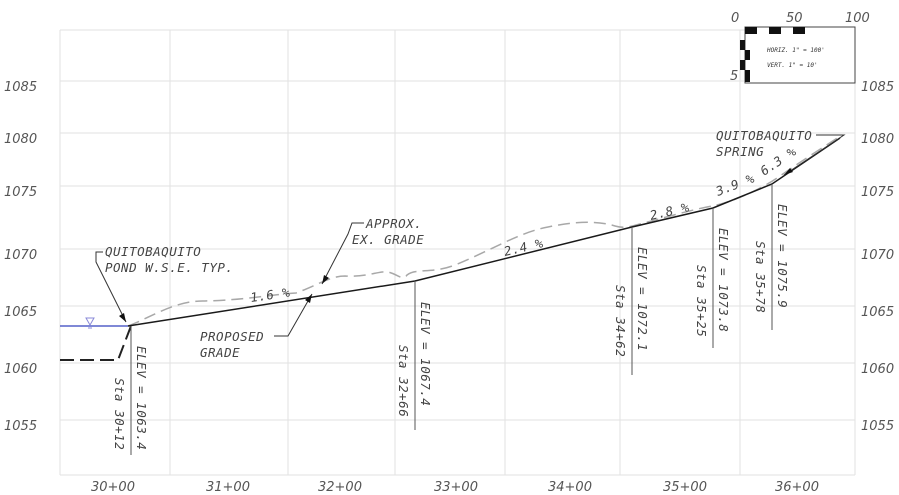 The height and width of the screenshot is (495, 899). Describe the element at coordinates (781, 152) in the screenshot. I see `spring-callout: QUITOBAQUITO SPRING` at that location.